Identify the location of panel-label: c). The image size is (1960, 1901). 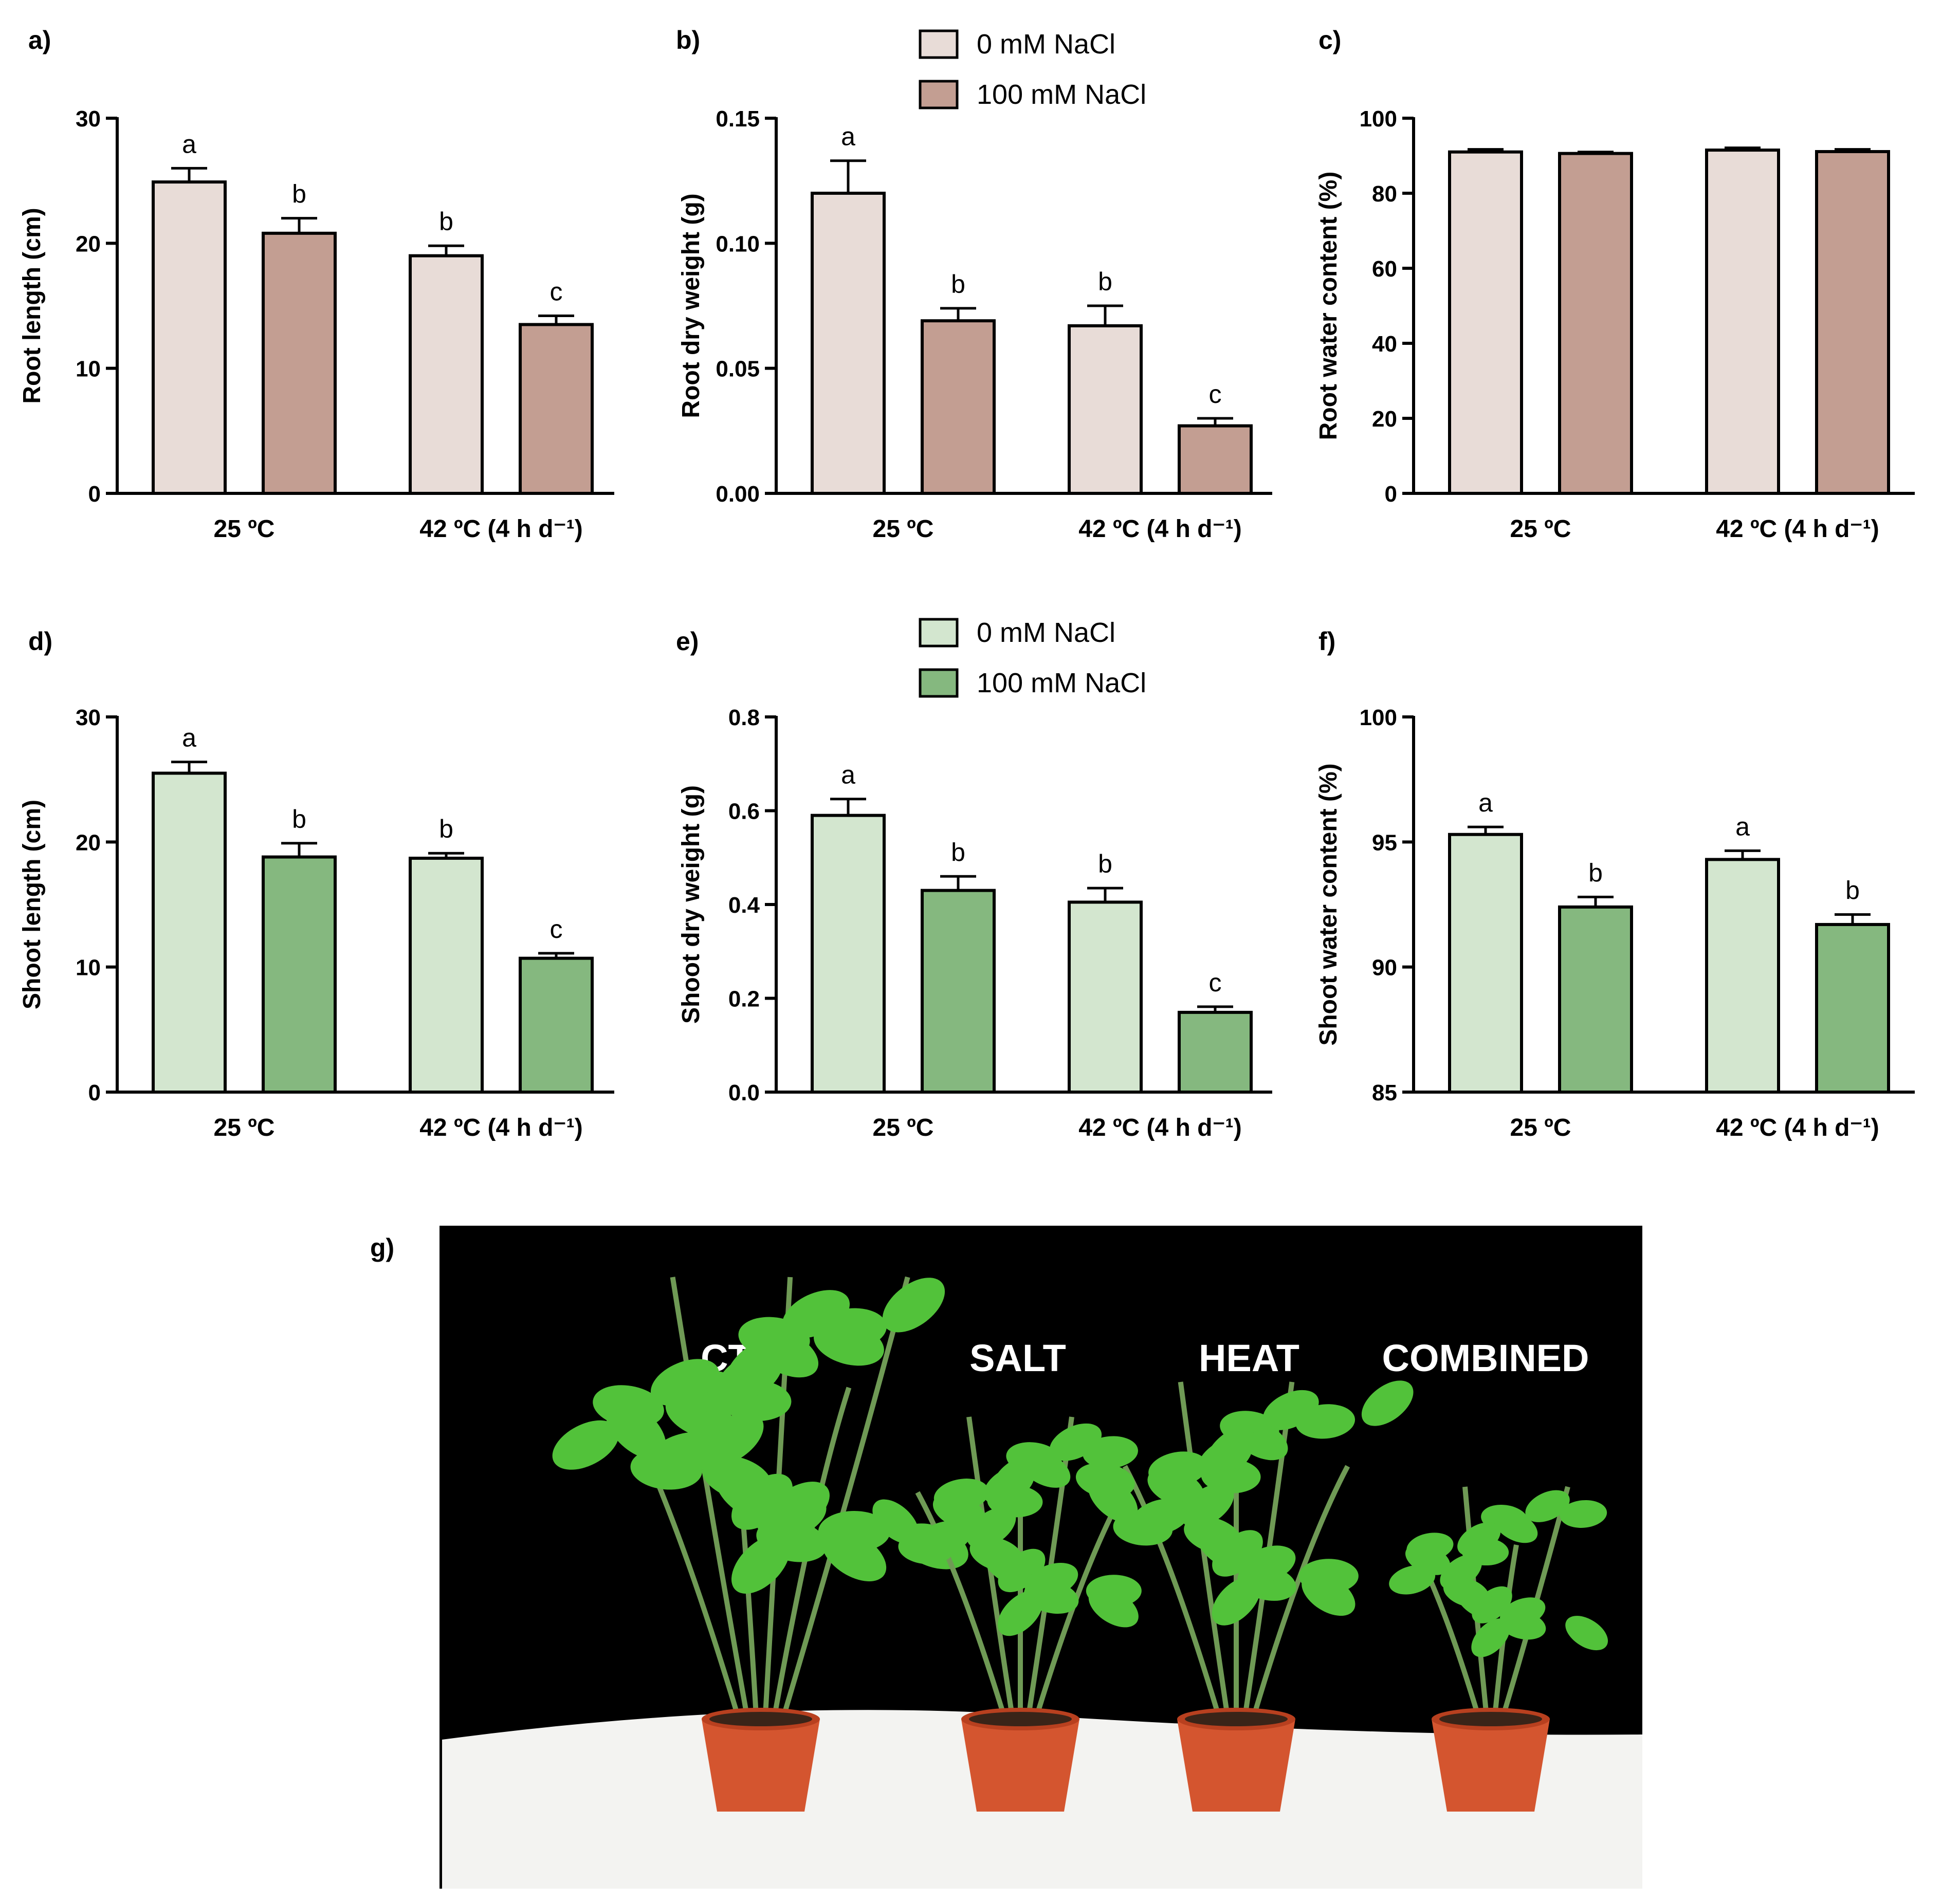
(1329, 40).